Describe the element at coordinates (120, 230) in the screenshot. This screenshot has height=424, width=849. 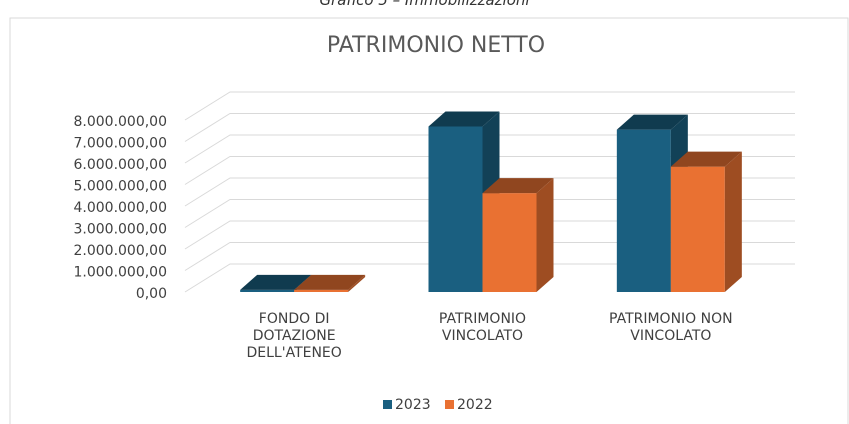
I see `y-tick-label: 3.000.000,00` at that location.